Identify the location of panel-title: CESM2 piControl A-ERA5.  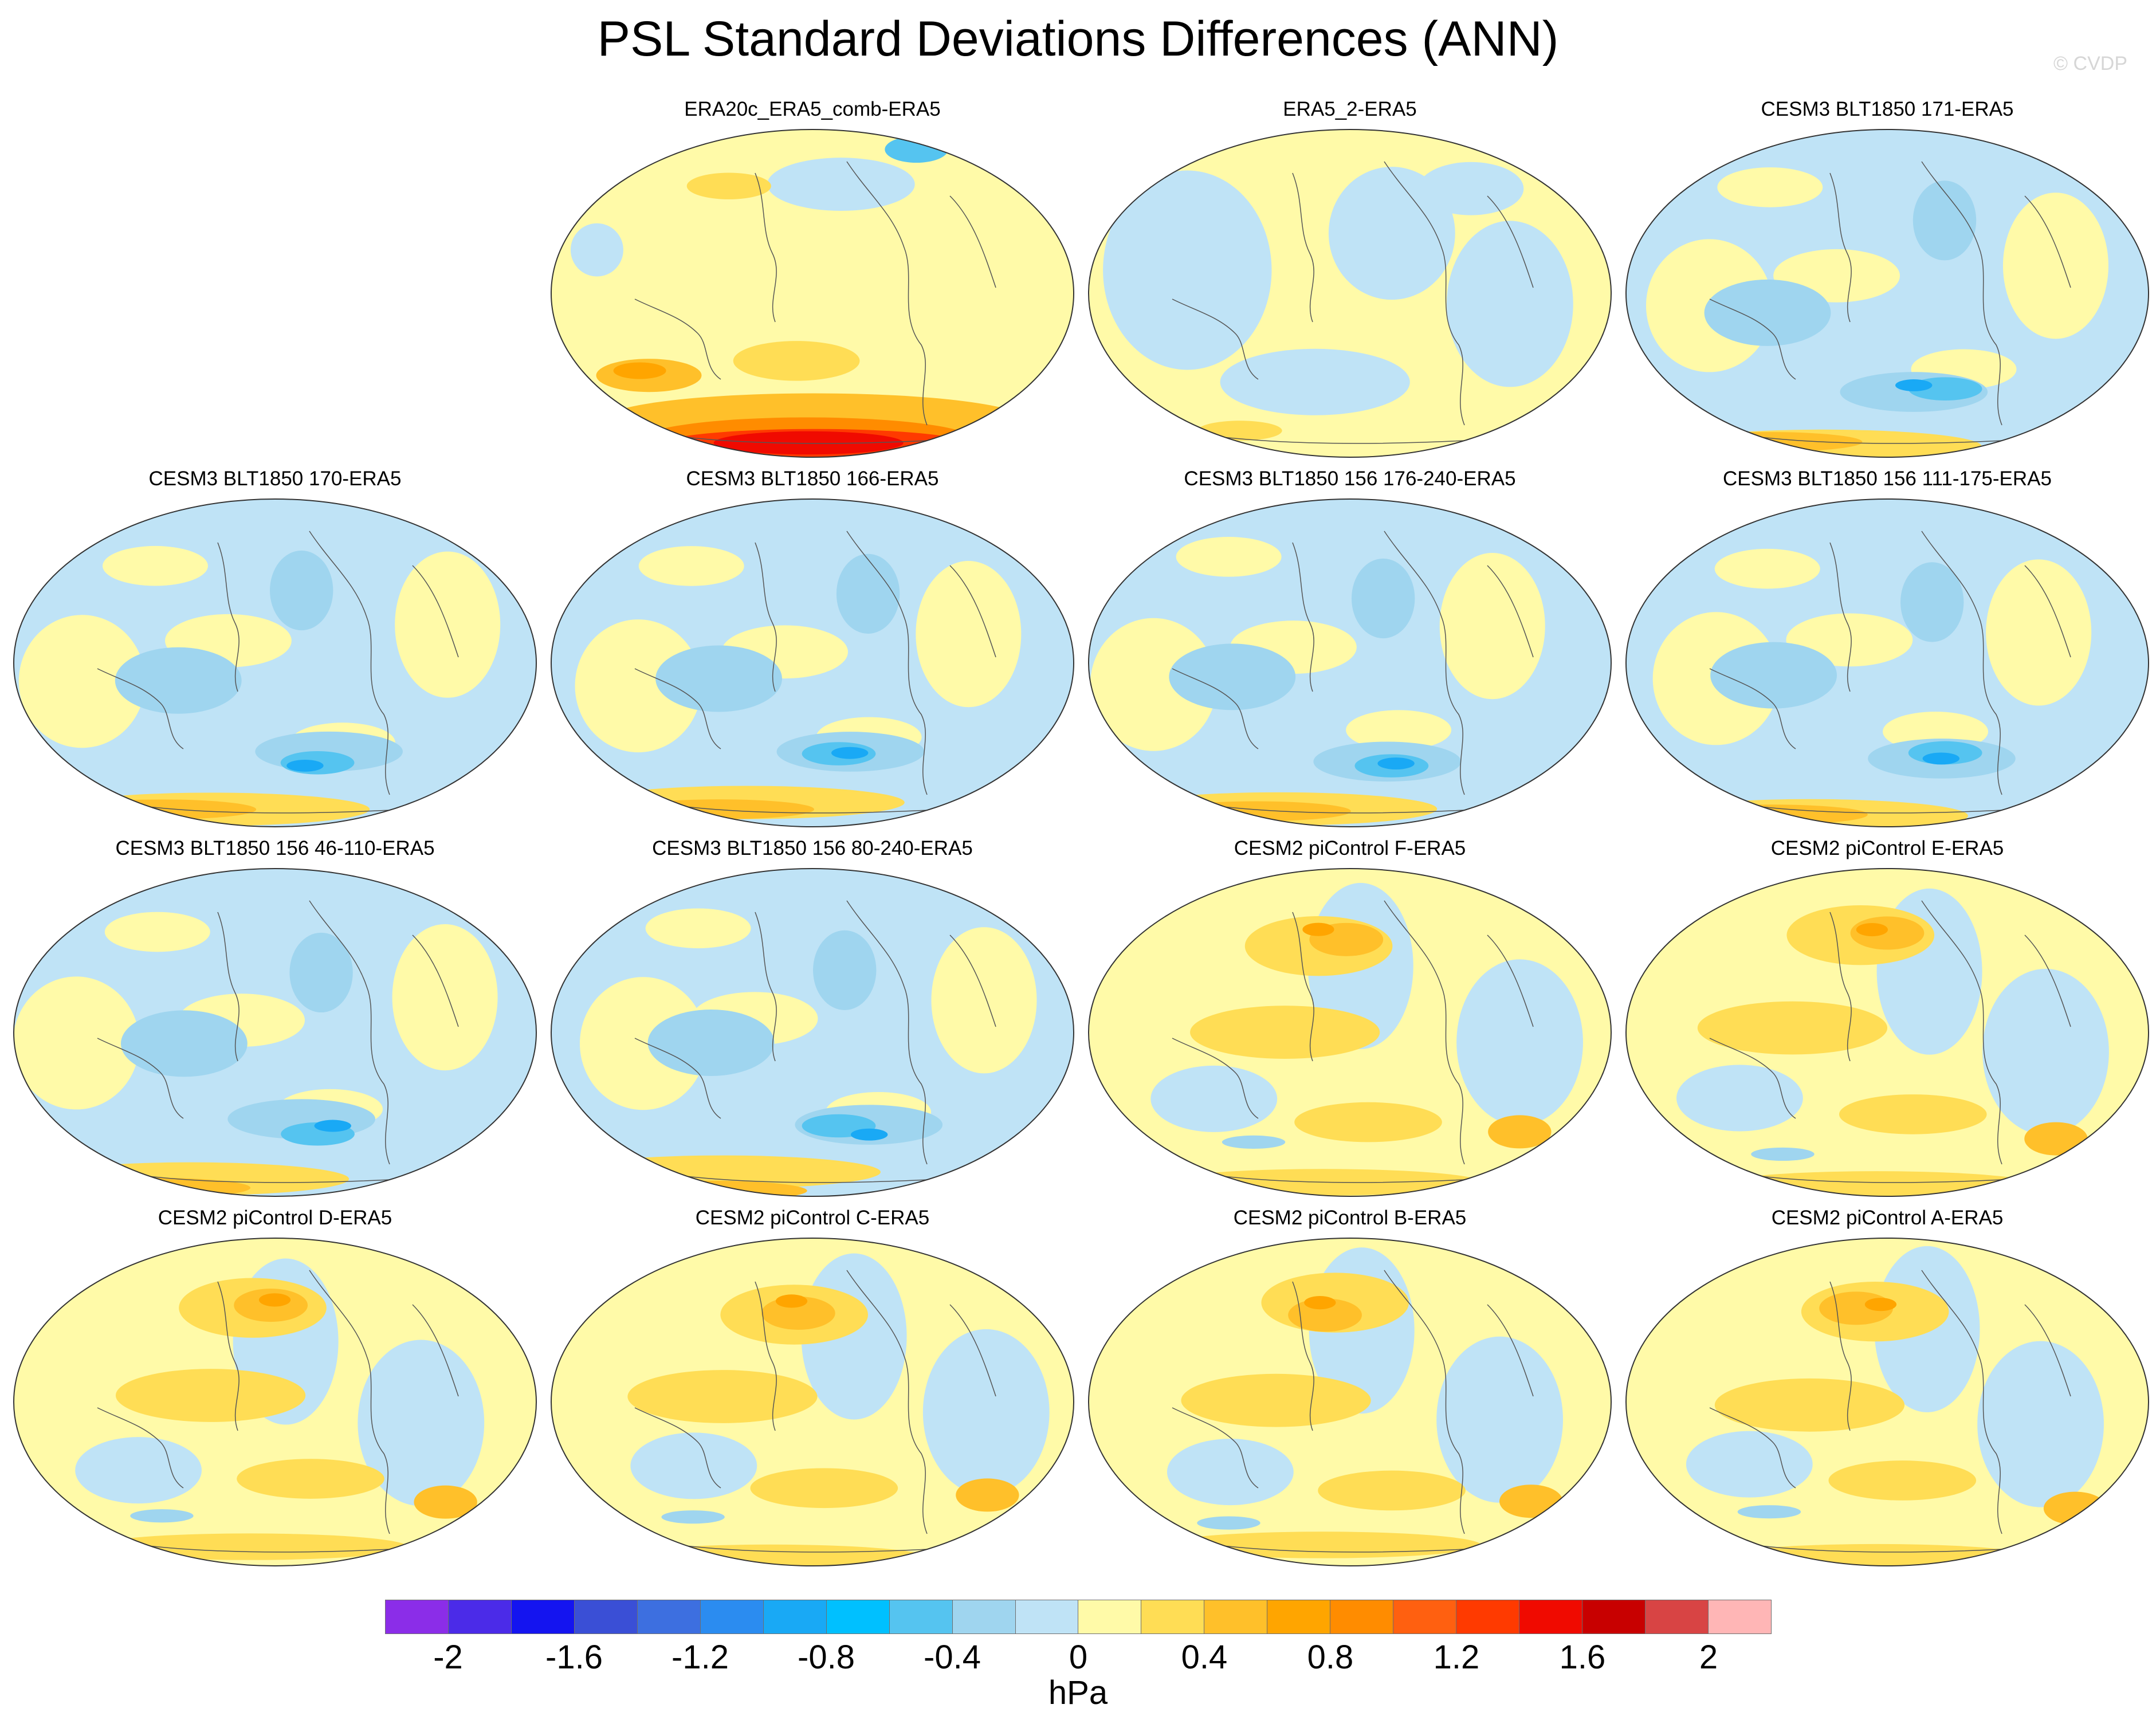
(1887, 1218).